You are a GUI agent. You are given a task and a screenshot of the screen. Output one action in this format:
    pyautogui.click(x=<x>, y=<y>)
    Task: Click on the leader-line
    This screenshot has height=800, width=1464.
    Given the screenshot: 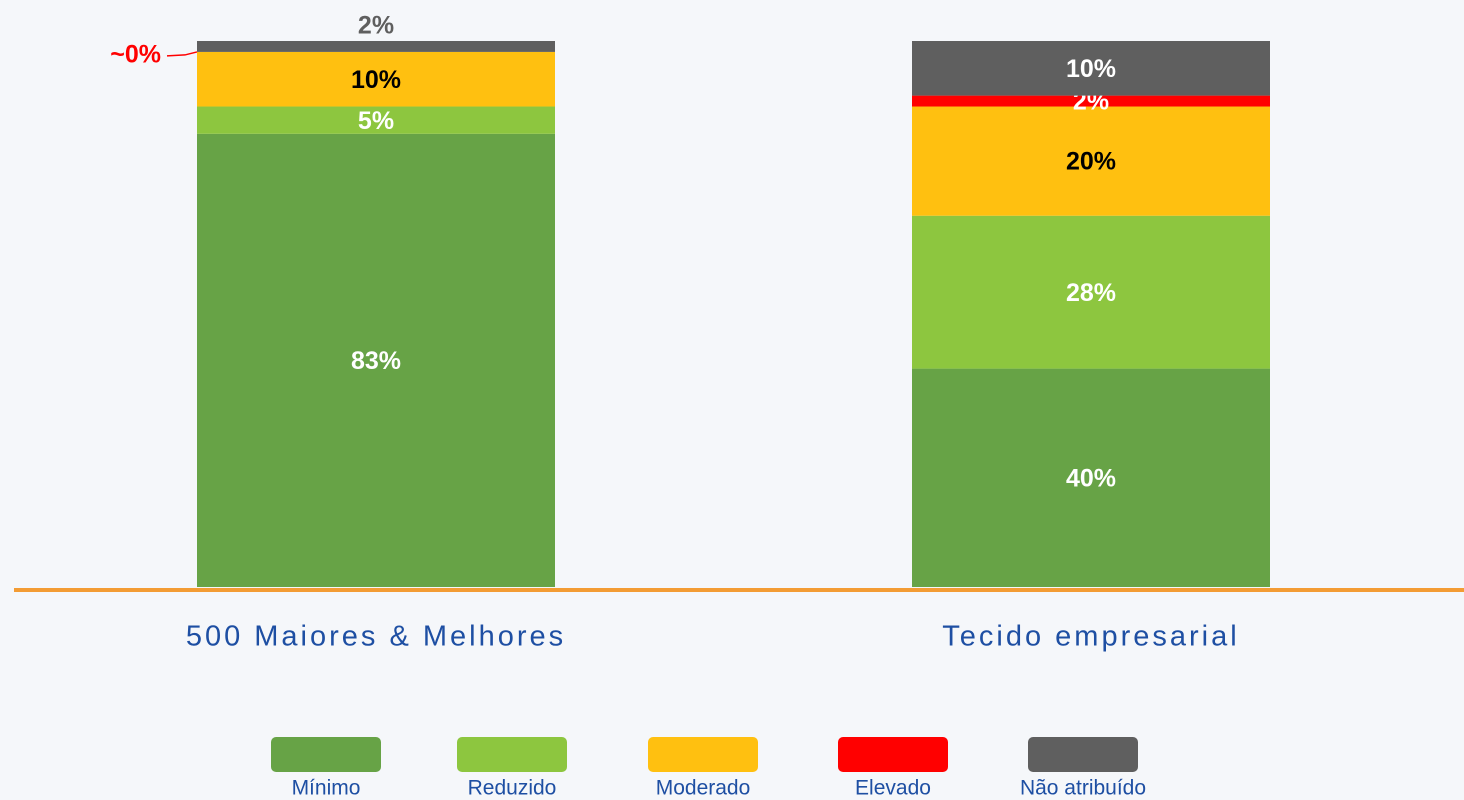 What is the action you would take?
    pyautogui.click(x=182, y=54)
    